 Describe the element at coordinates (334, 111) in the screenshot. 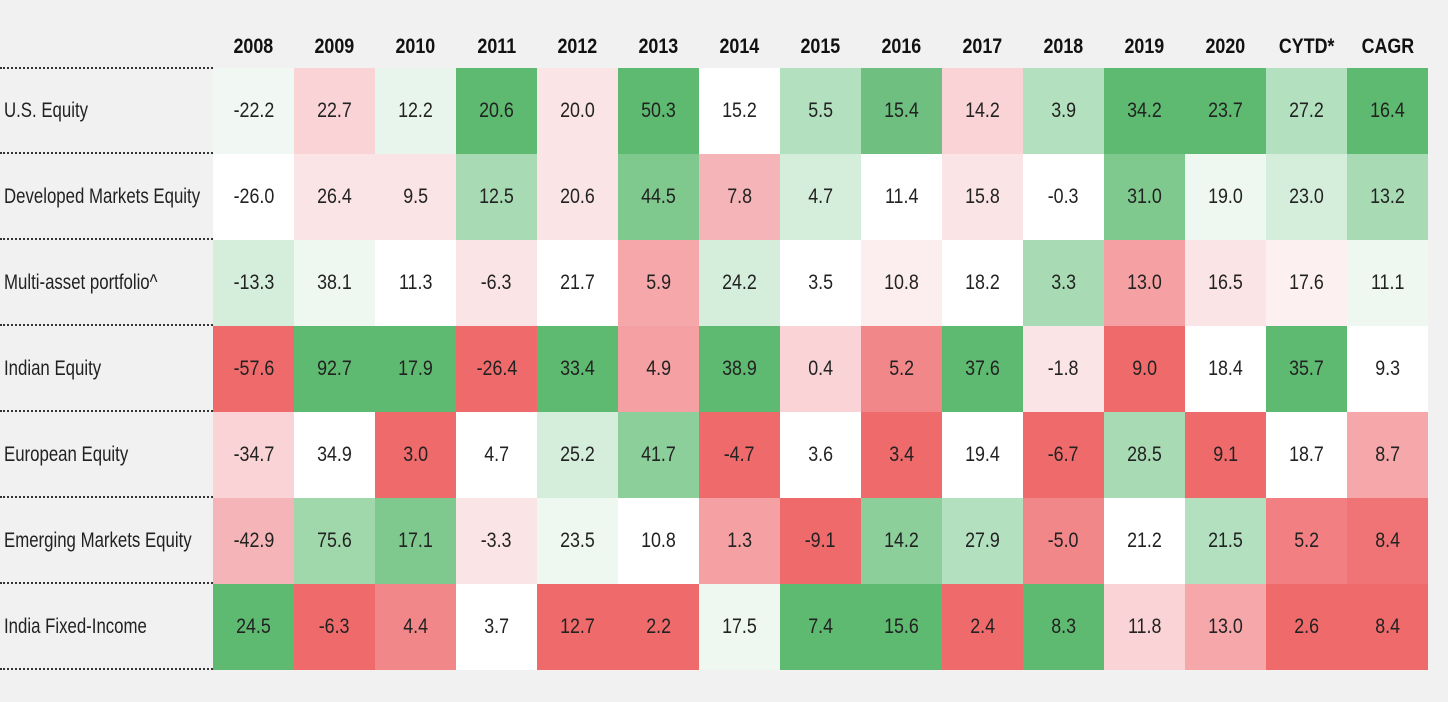

I see `cell: 22.7` at that location.